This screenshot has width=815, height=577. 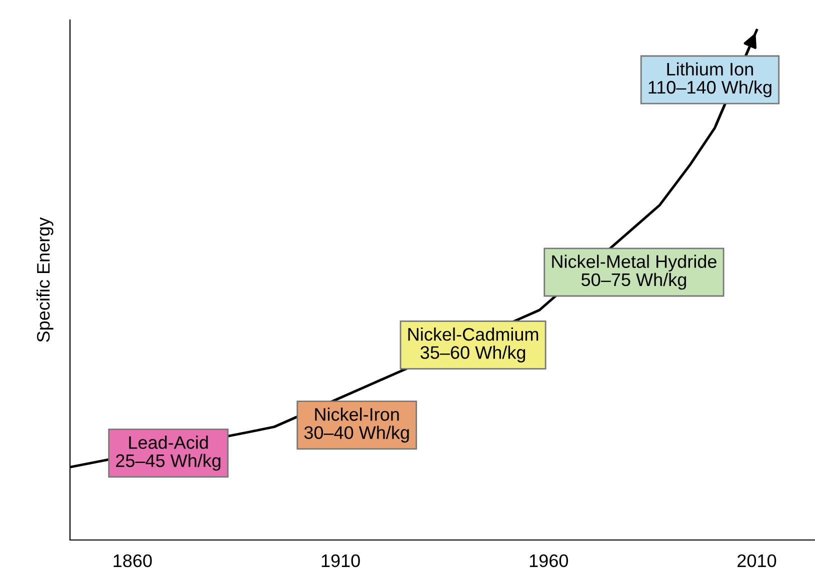 I want to click on annotation: Nickel-Iron 30–40 Wh/kg, so click(x=356, y=425).